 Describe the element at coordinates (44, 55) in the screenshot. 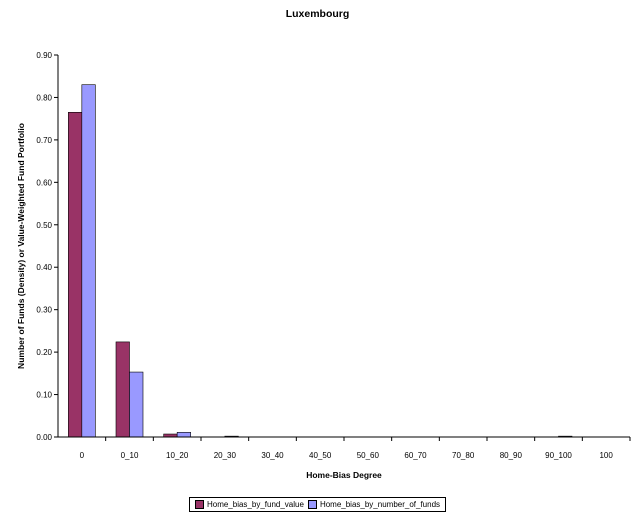

I see `y-tick-label: 0.90` at that location.